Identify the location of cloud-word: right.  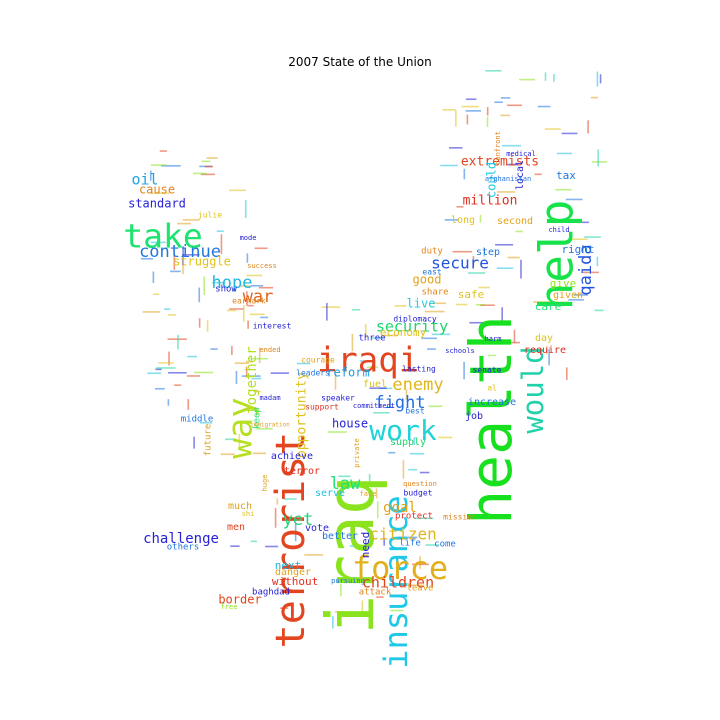
(577, 249).